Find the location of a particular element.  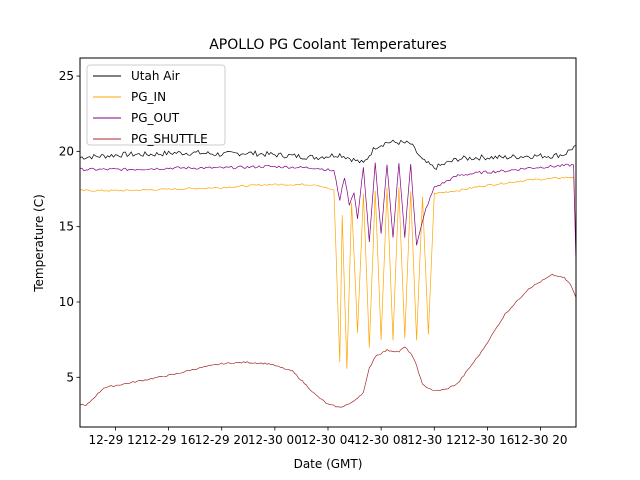

y-tick-labels: 5 10 15 20 25 is located at coordinates (66, 226).